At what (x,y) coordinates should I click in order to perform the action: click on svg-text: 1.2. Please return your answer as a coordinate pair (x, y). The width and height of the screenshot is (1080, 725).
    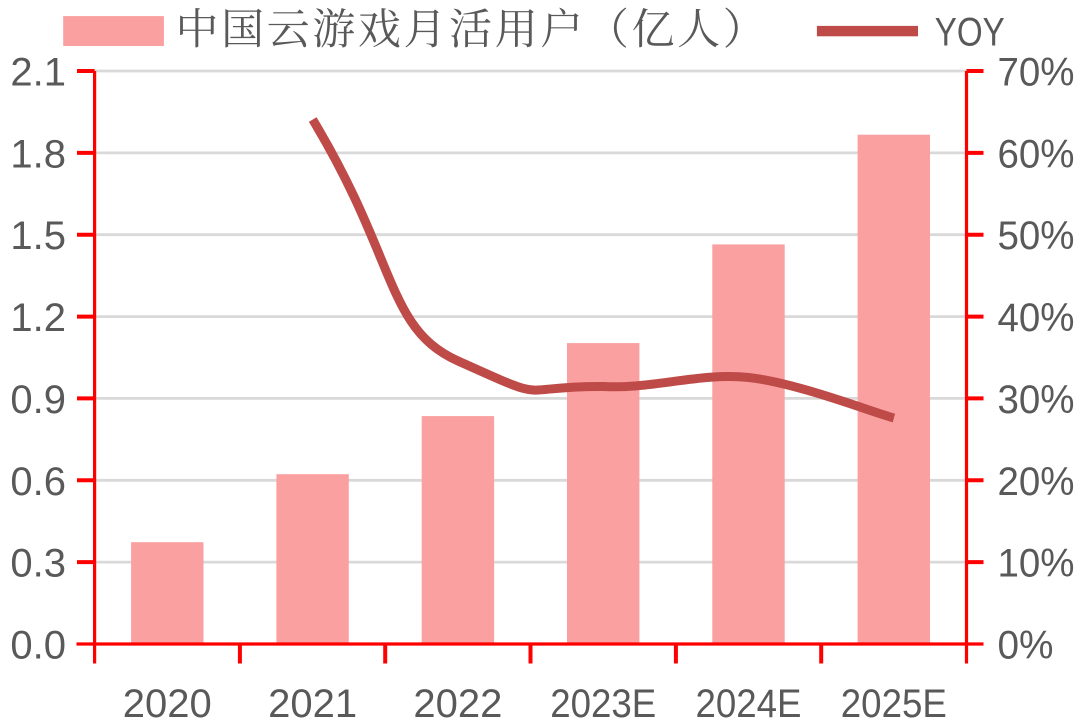
    Looking at the image, I should click on (38, 318).